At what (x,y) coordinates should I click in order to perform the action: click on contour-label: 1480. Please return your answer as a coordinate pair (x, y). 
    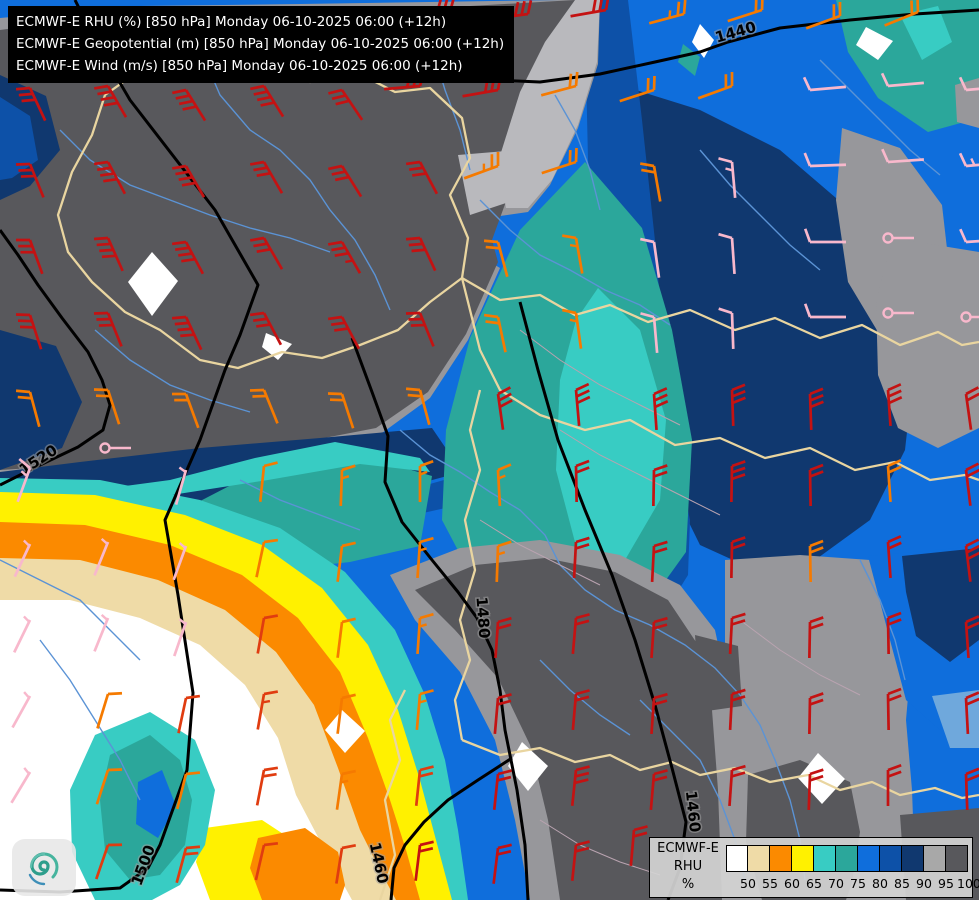
    Looking at the image, I should click on (483, 617).